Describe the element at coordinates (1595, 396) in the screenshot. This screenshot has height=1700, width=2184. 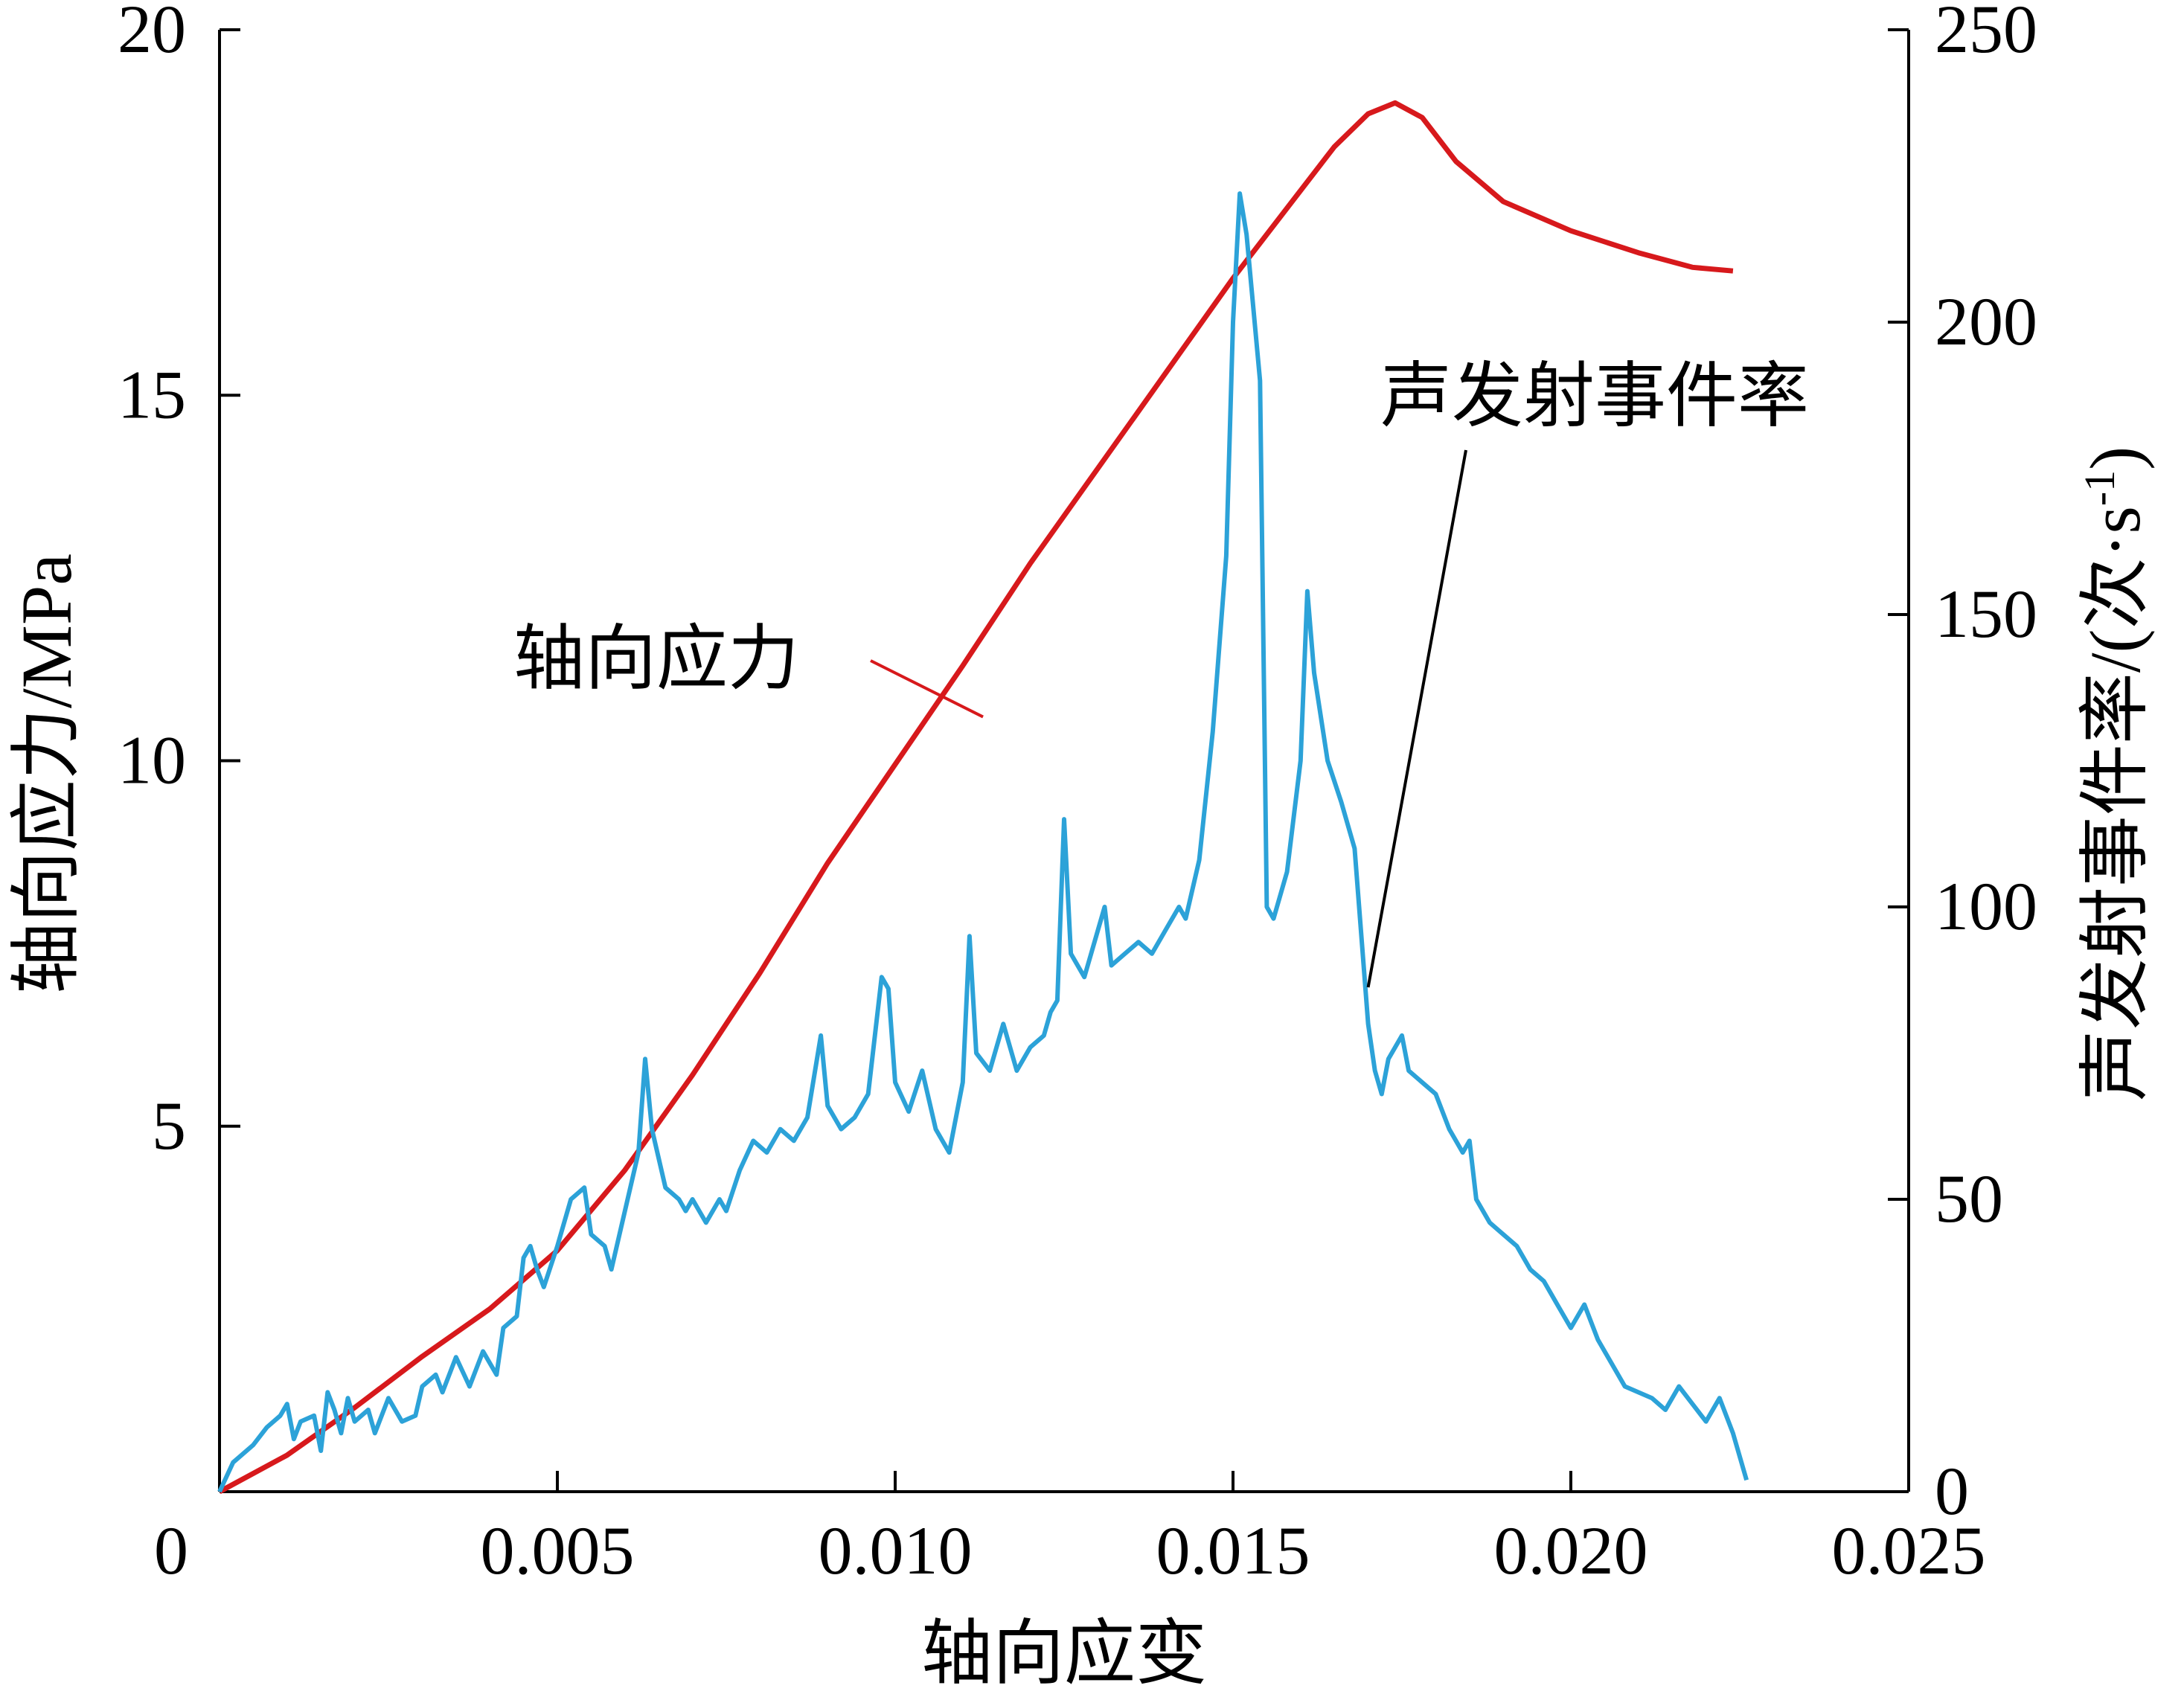
I see `annotation-ae-rate: 声发射事件率` at that location.